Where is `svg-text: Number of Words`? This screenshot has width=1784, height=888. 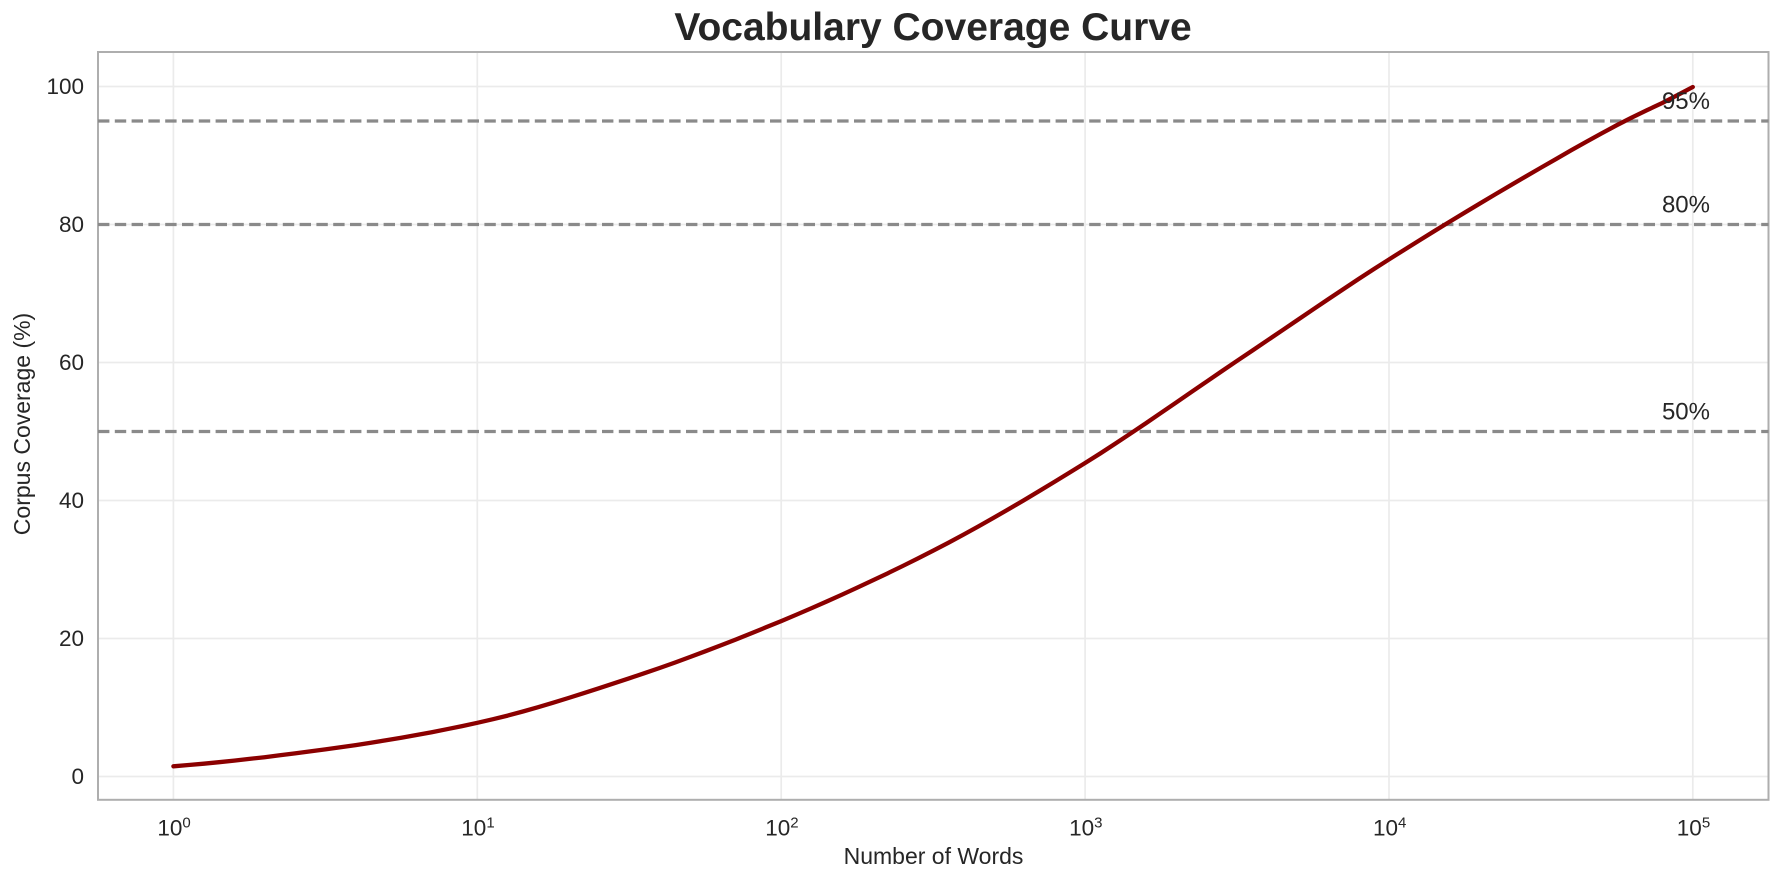 svg-text: Number of Words is located at coordinates (934, 856).